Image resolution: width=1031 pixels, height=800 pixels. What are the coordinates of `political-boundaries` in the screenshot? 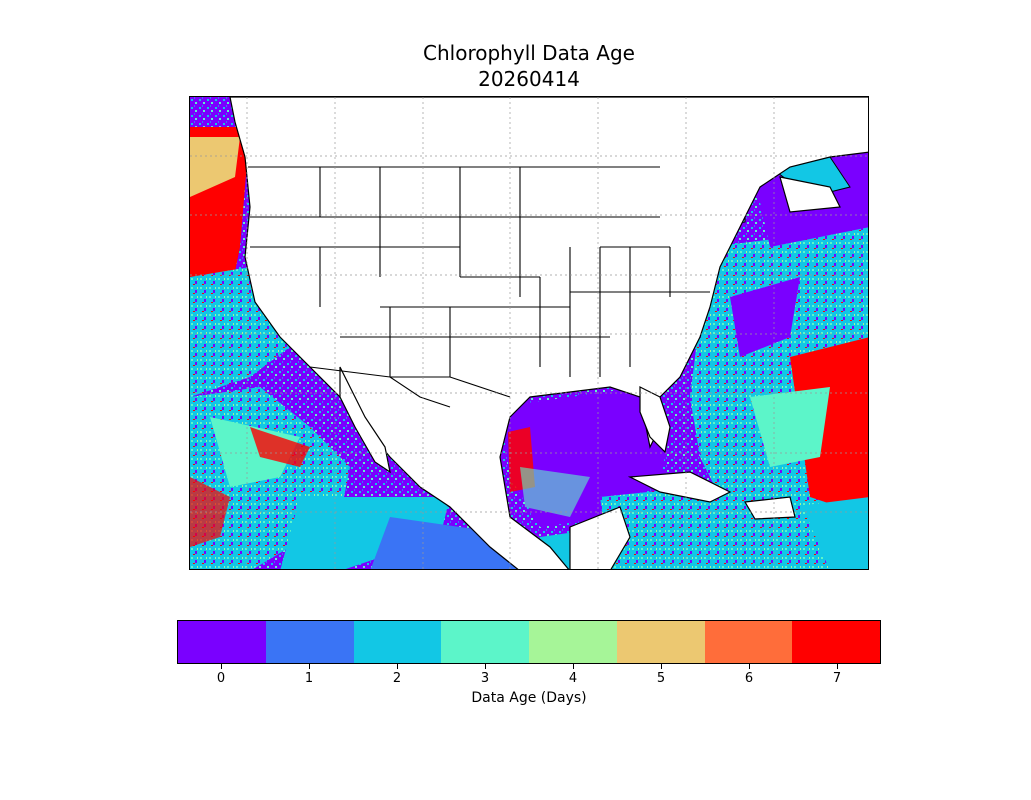 It's located at (479, 287).